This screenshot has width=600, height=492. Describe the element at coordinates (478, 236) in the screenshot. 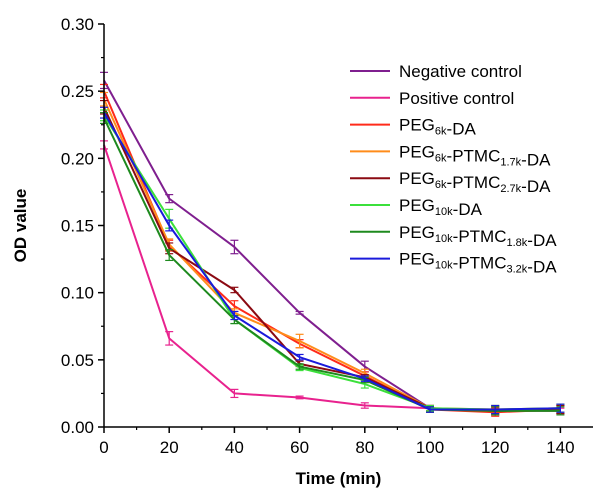

I see `legend-label: PEG10k-PTMC1.8k-DA` at that location.